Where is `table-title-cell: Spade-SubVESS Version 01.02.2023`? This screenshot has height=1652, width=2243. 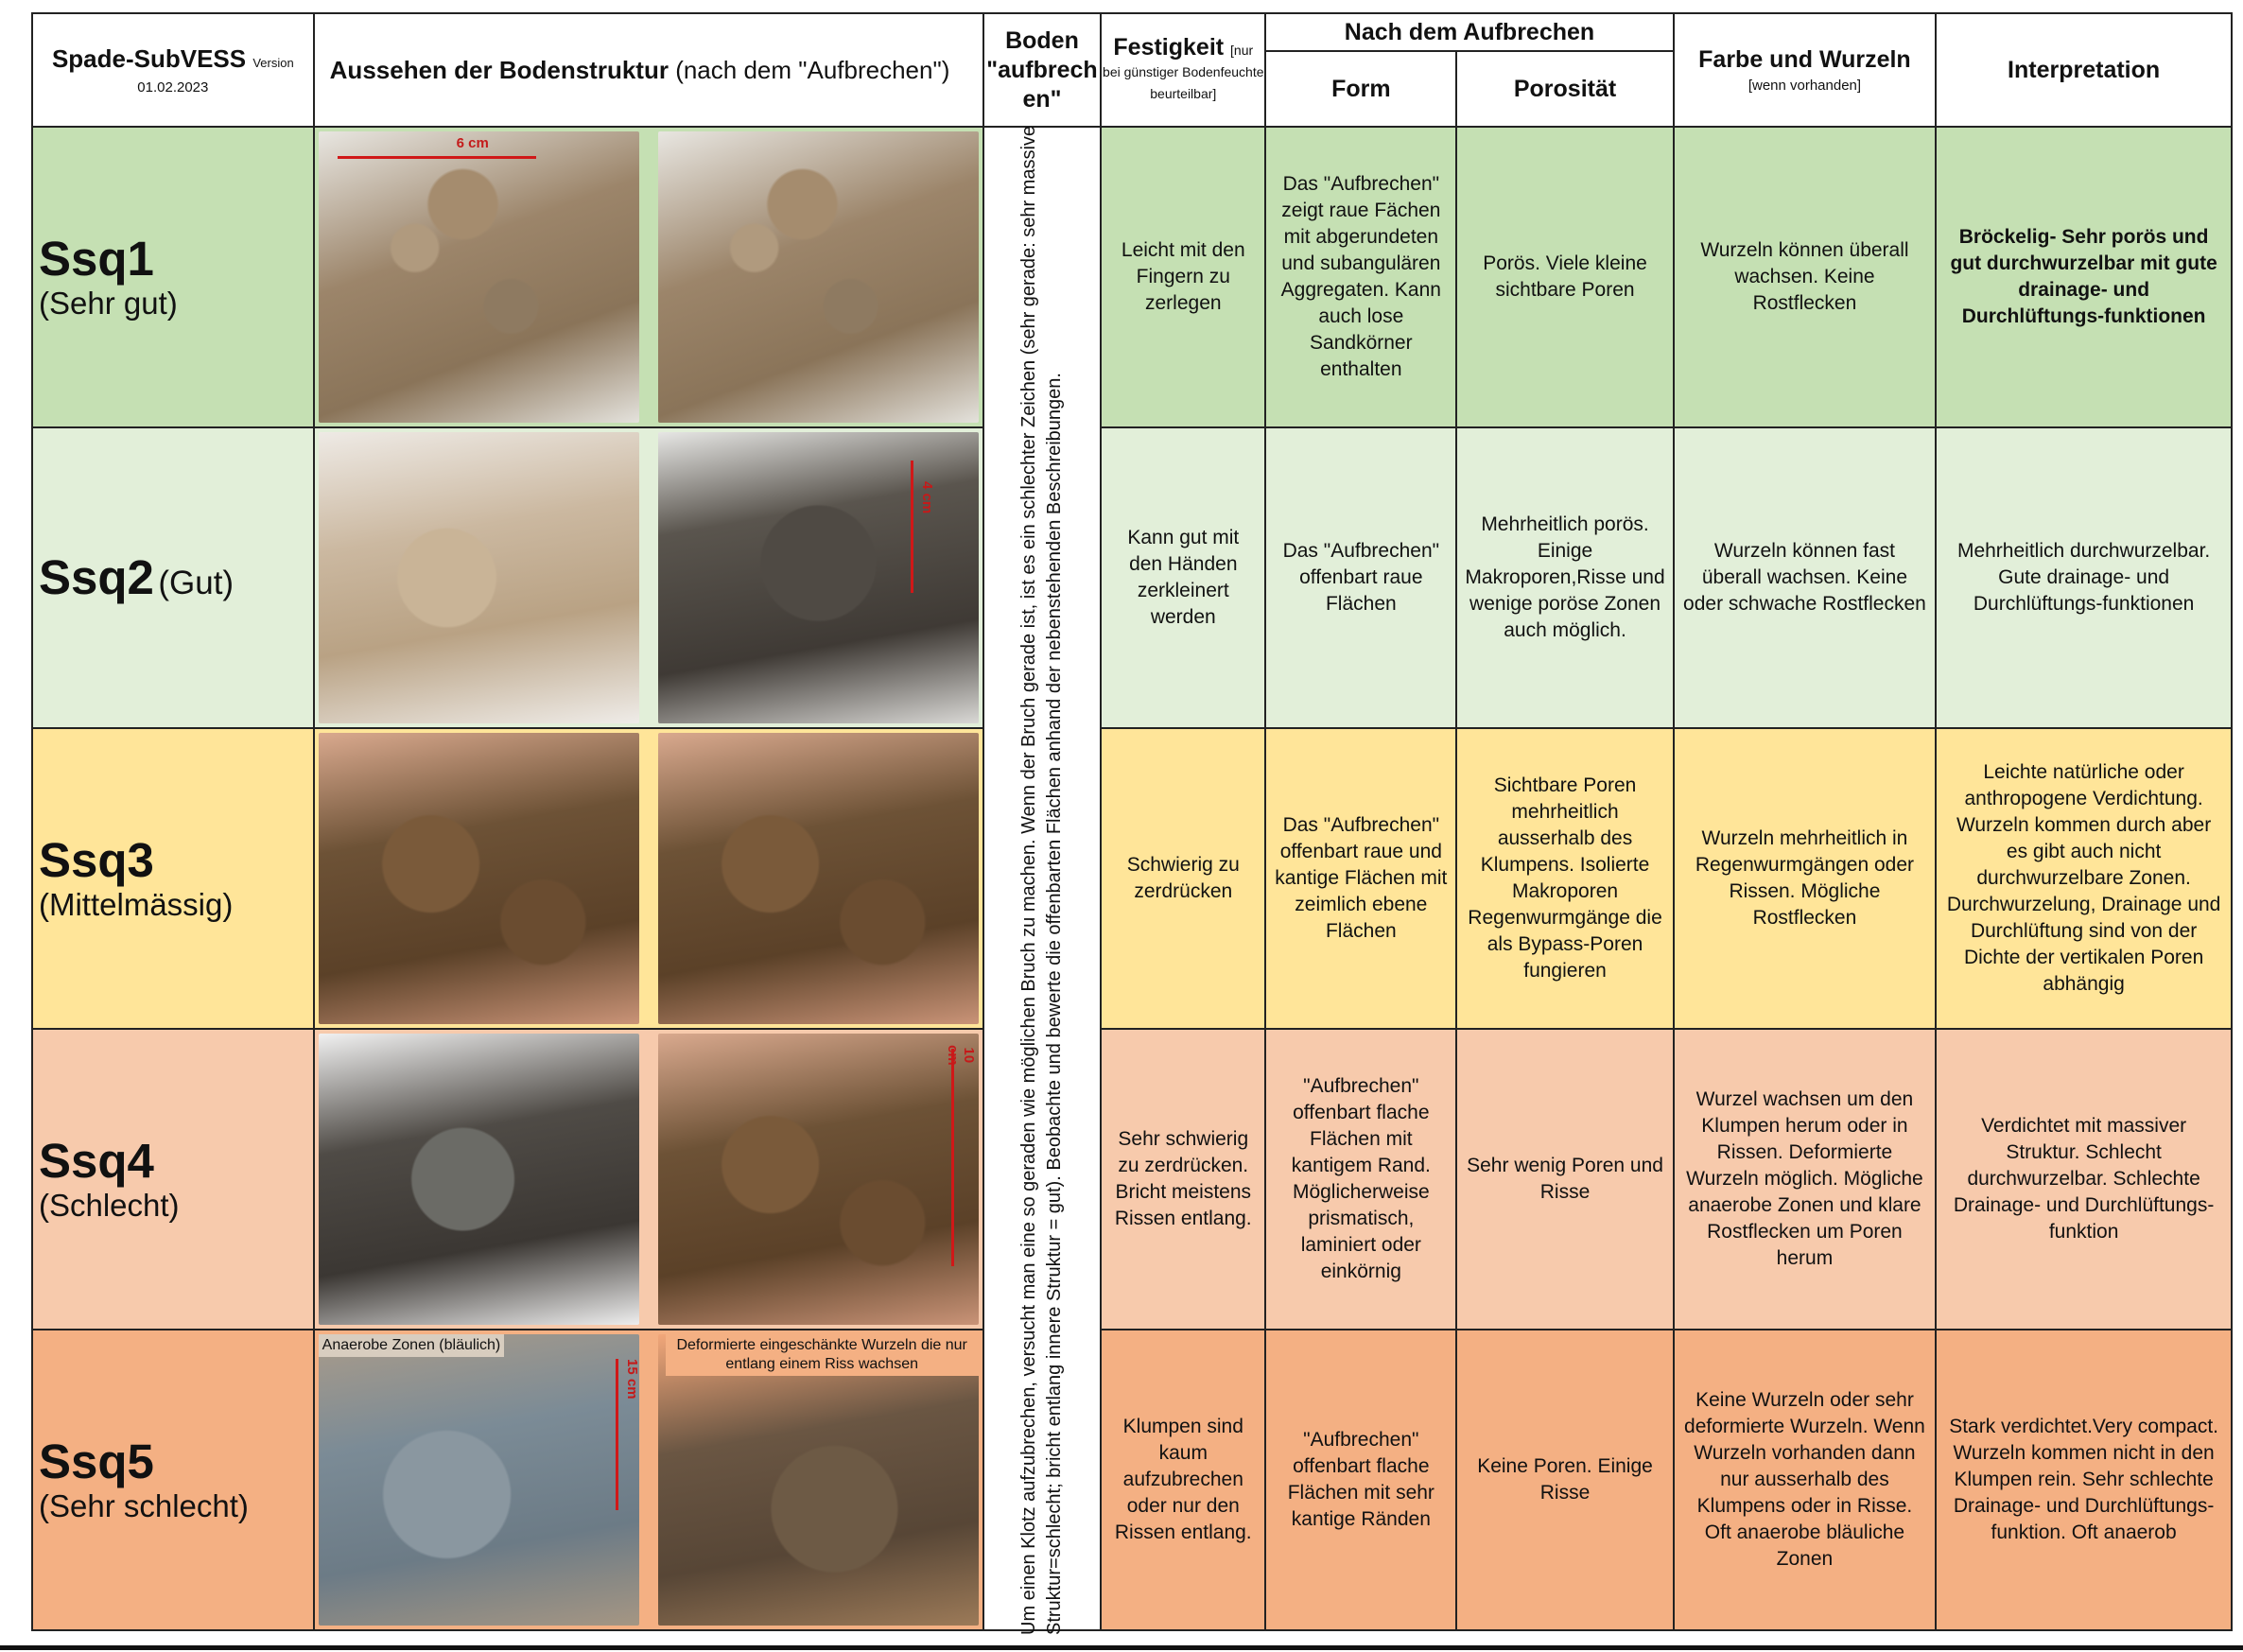 table-title-cell: Spade-SubVESS Version 01.02.2023 is located at coordinates (173, 70).